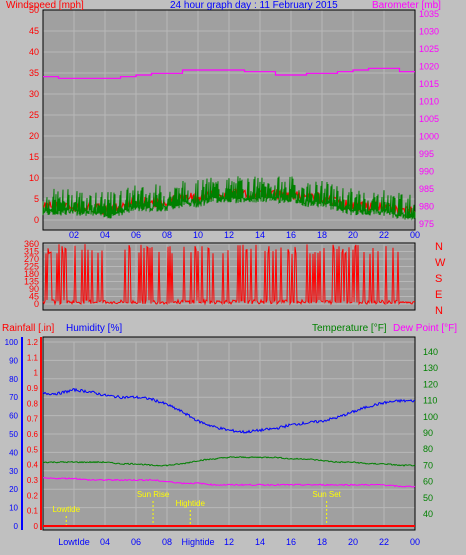  Describe the element at coordinates (31, 274) in the screenshot. I see `dir-tick-label: 180` at that location.